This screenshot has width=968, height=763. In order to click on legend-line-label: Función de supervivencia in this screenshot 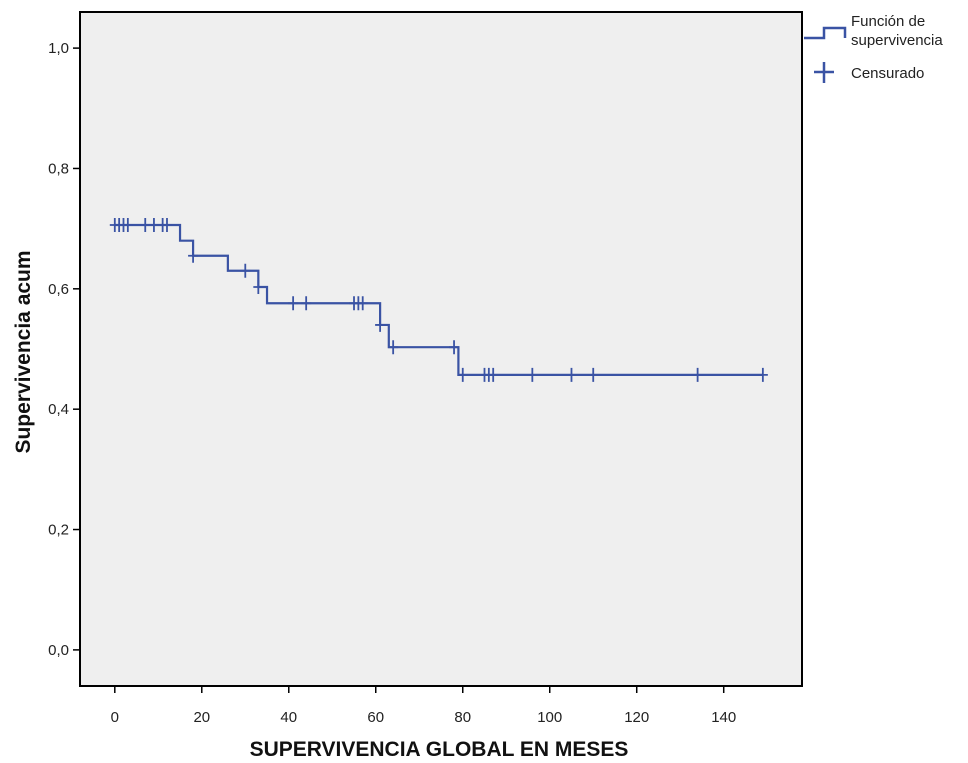, I will do `click(897, 31)`.